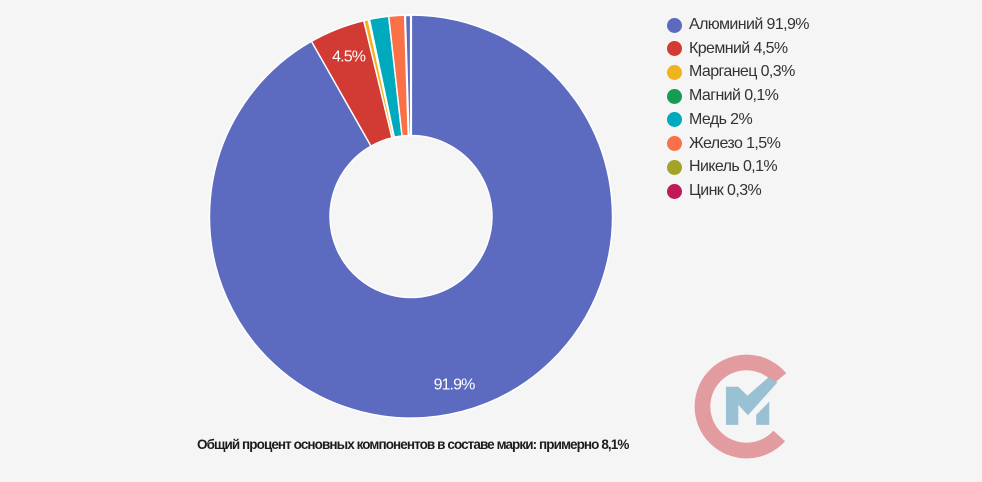 The image size is (982, 482). Describe the element at coordinates (455, 384) in the screenshot. I see `svg-text: 91.9%` at that location.